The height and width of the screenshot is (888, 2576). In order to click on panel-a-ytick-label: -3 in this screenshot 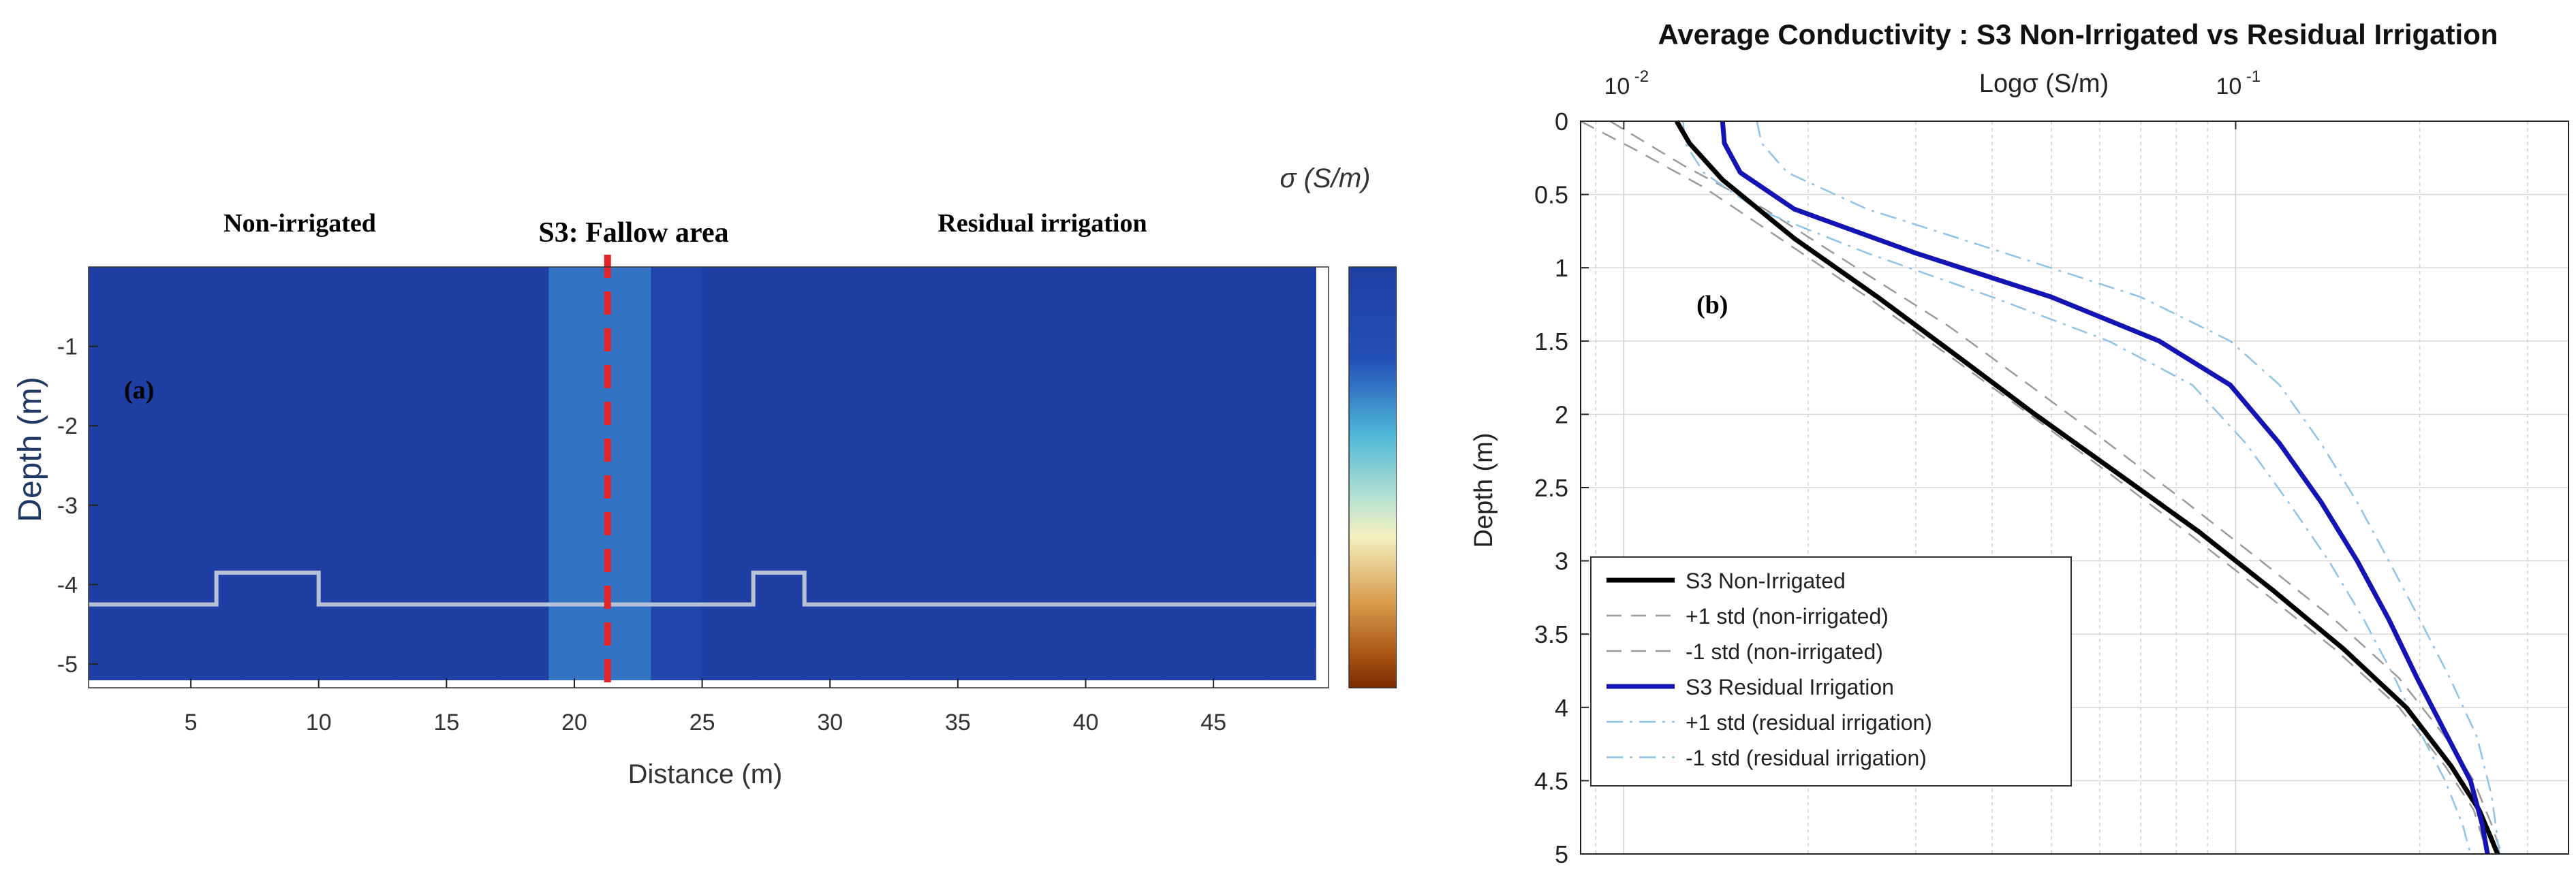, I will do `click(67, 506)`.